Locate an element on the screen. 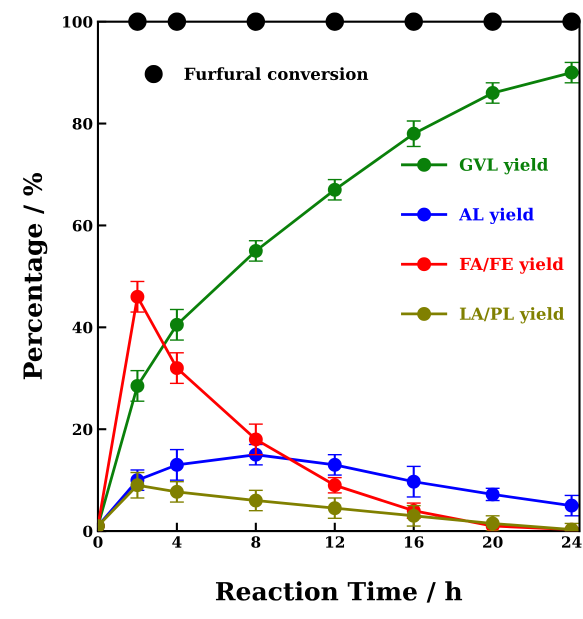 The height and width of the screenshot is (619, 583). x-tick-label: 20 is located at coordinates (493, 542).